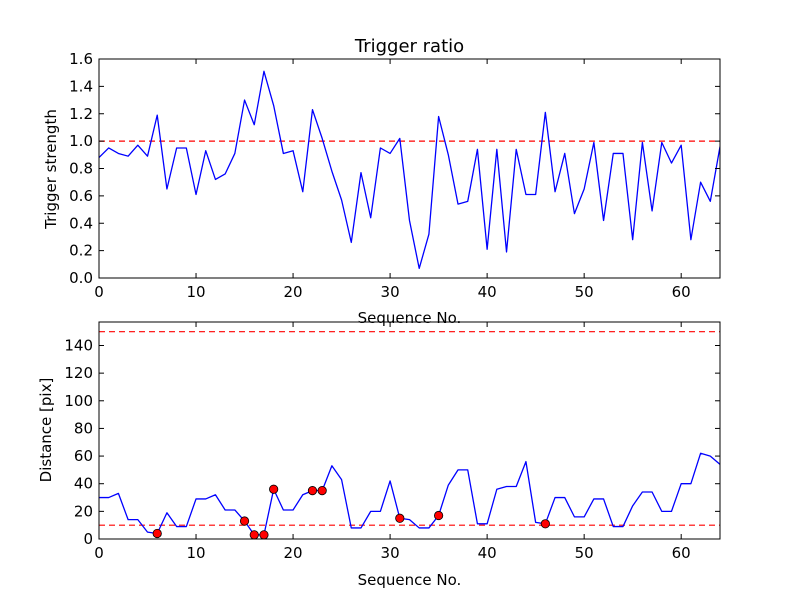  I want to click on y-tick-label: 0.6, so click(81, 196).